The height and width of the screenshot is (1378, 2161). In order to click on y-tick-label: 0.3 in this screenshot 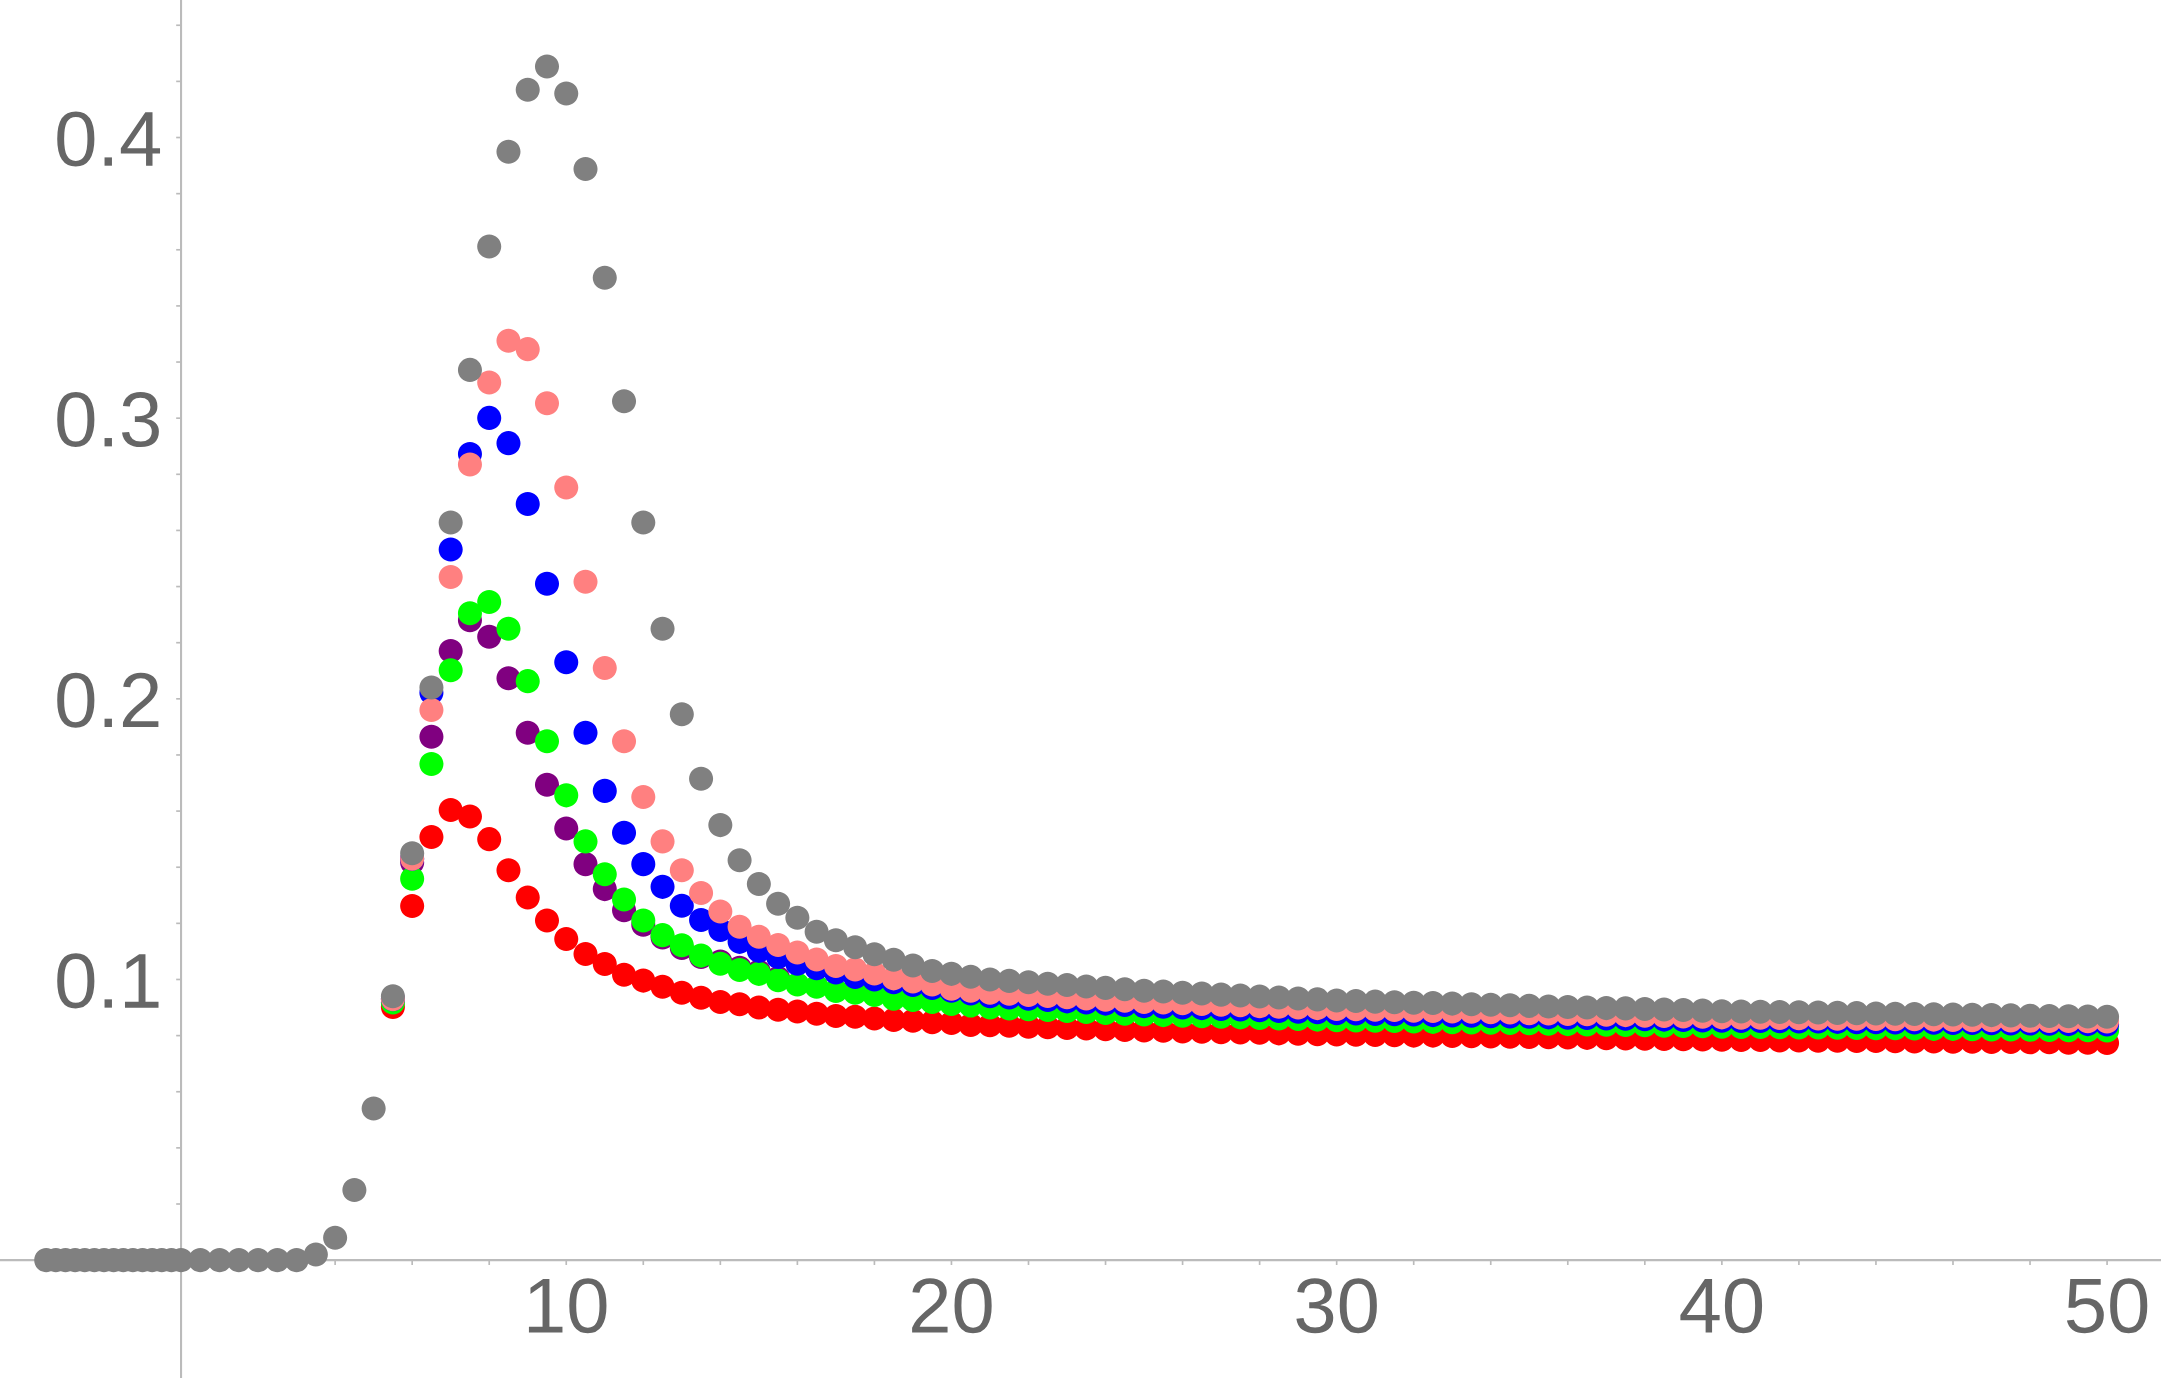, I will do `click(108, 420)`.